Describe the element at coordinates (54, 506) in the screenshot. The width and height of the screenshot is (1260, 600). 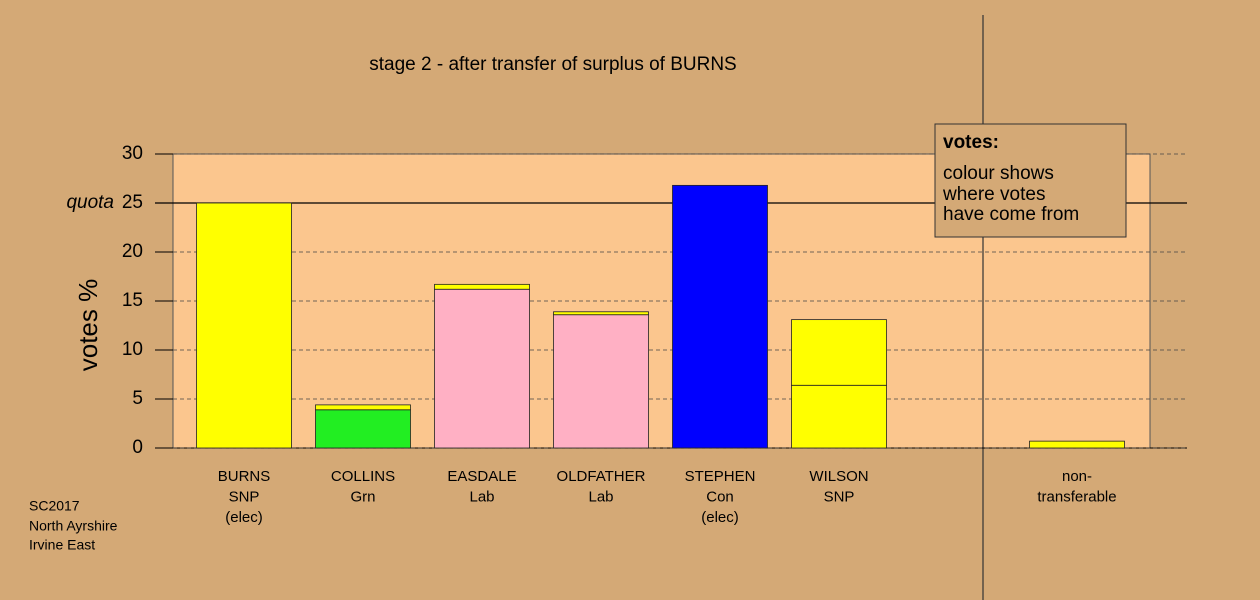
I see `footnote: SC2017` at that location.